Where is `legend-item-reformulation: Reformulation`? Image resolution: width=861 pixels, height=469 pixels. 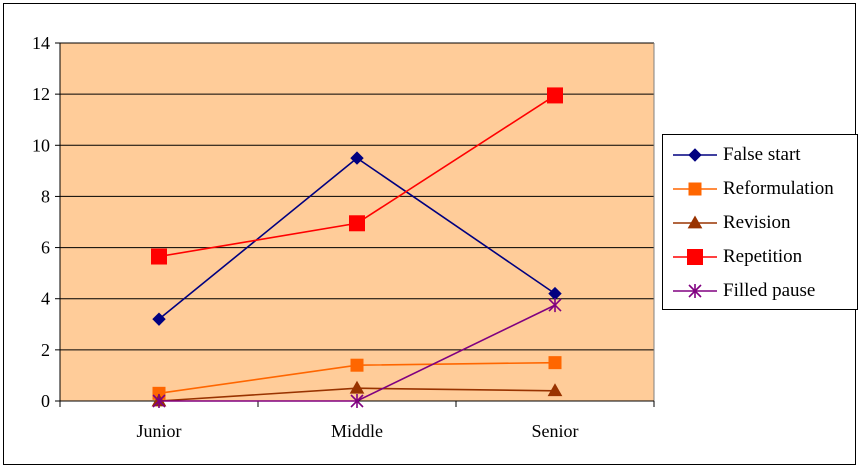 legend-item-reformulation: Reformulation is located at coordinates (763, 189).